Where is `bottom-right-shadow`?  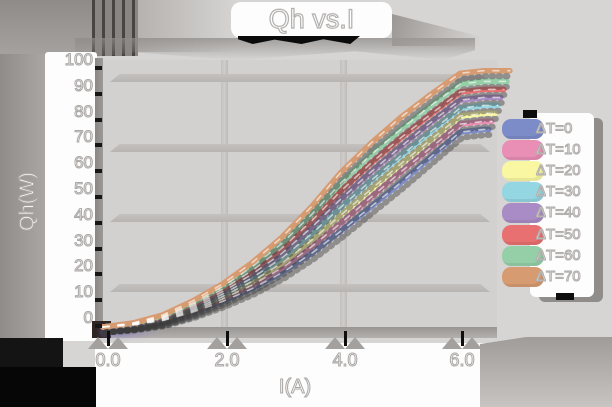
bottom-right-shadow is located at coordinates (546, 372).